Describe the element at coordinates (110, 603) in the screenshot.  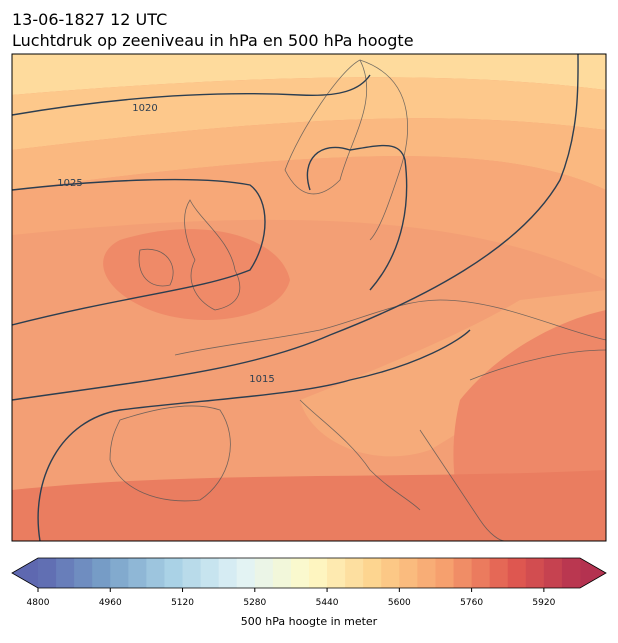
I see `colorbar-tick-label: 4960` at that location.